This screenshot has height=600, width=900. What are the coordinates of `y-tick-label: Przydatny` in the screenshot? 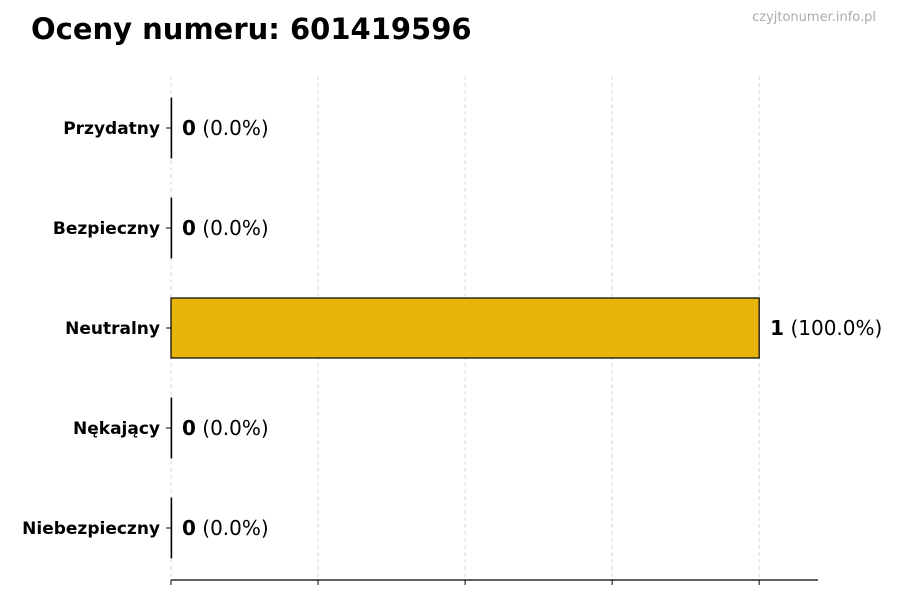 It's located at (111, 129).